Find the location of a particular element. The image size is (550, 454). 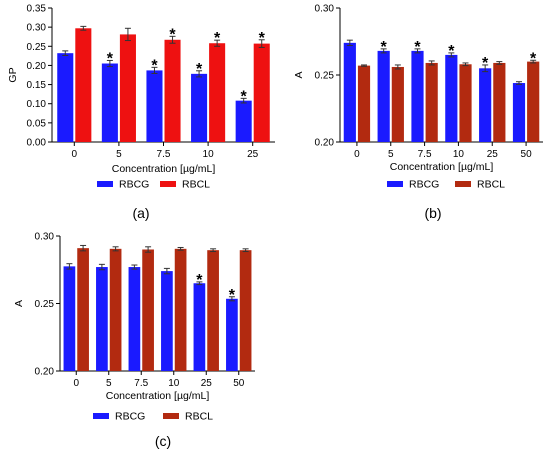

y-tick-label: 0.10 is located at coordinates (37, 104).